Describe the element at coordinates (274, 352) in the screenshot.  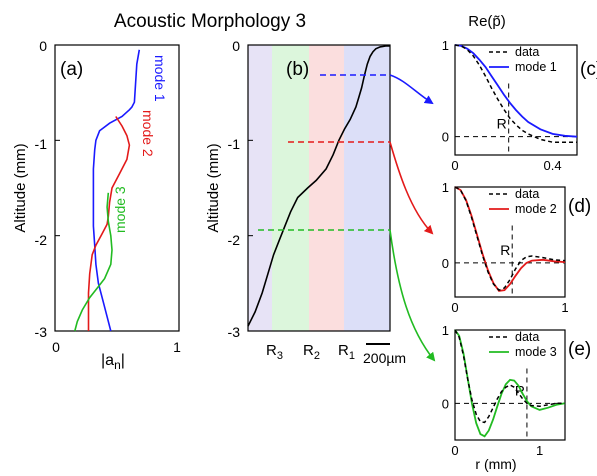
I see `radius-r3-label: R3` at that location.